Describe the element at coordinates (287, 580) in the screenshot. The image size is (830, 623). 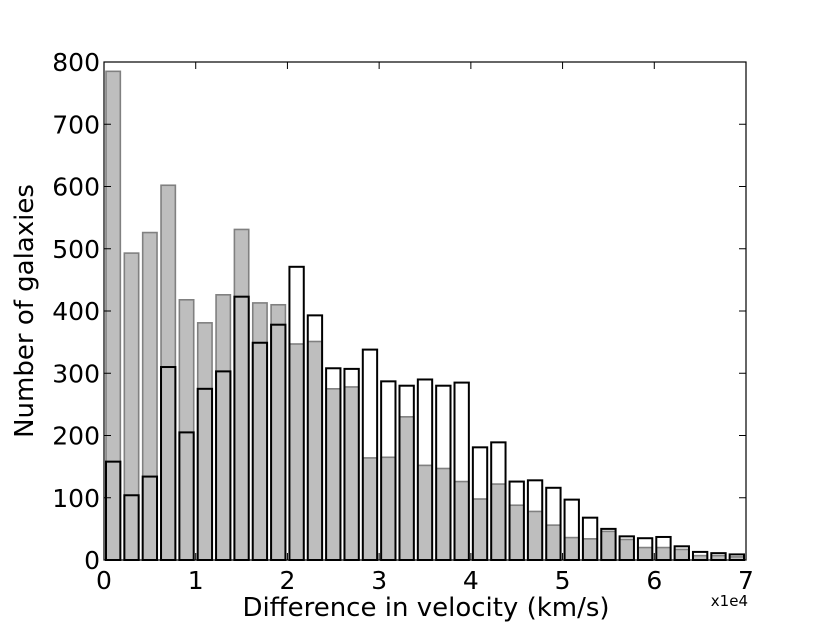
I see `x-tick-label: 2` at that location.